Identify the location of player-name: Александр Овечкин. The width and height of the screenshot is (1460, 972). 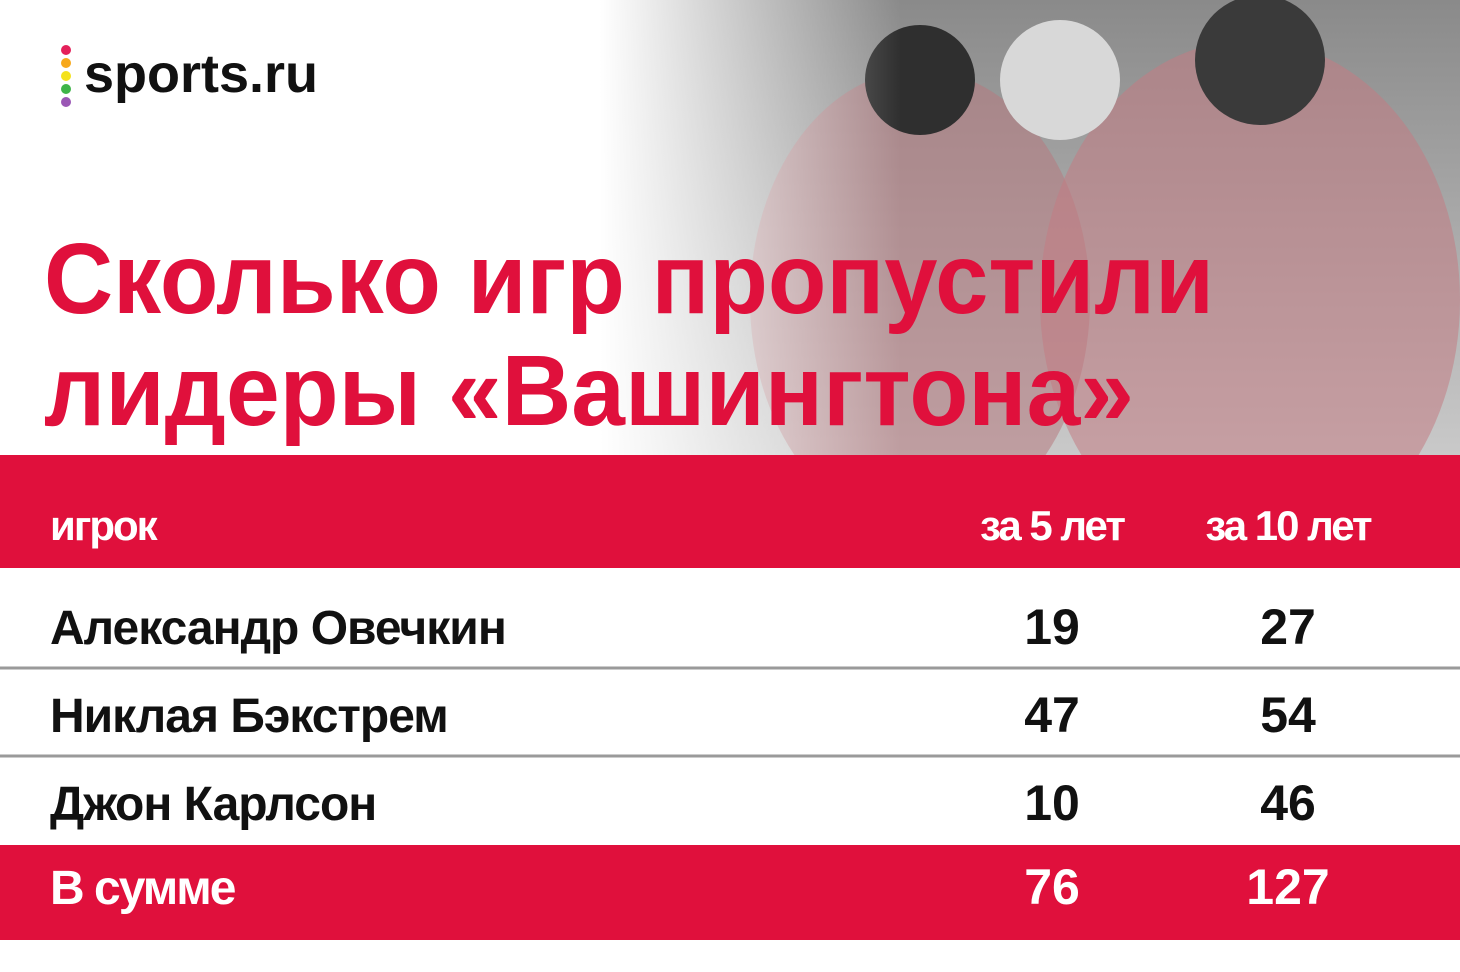
(278, 628).